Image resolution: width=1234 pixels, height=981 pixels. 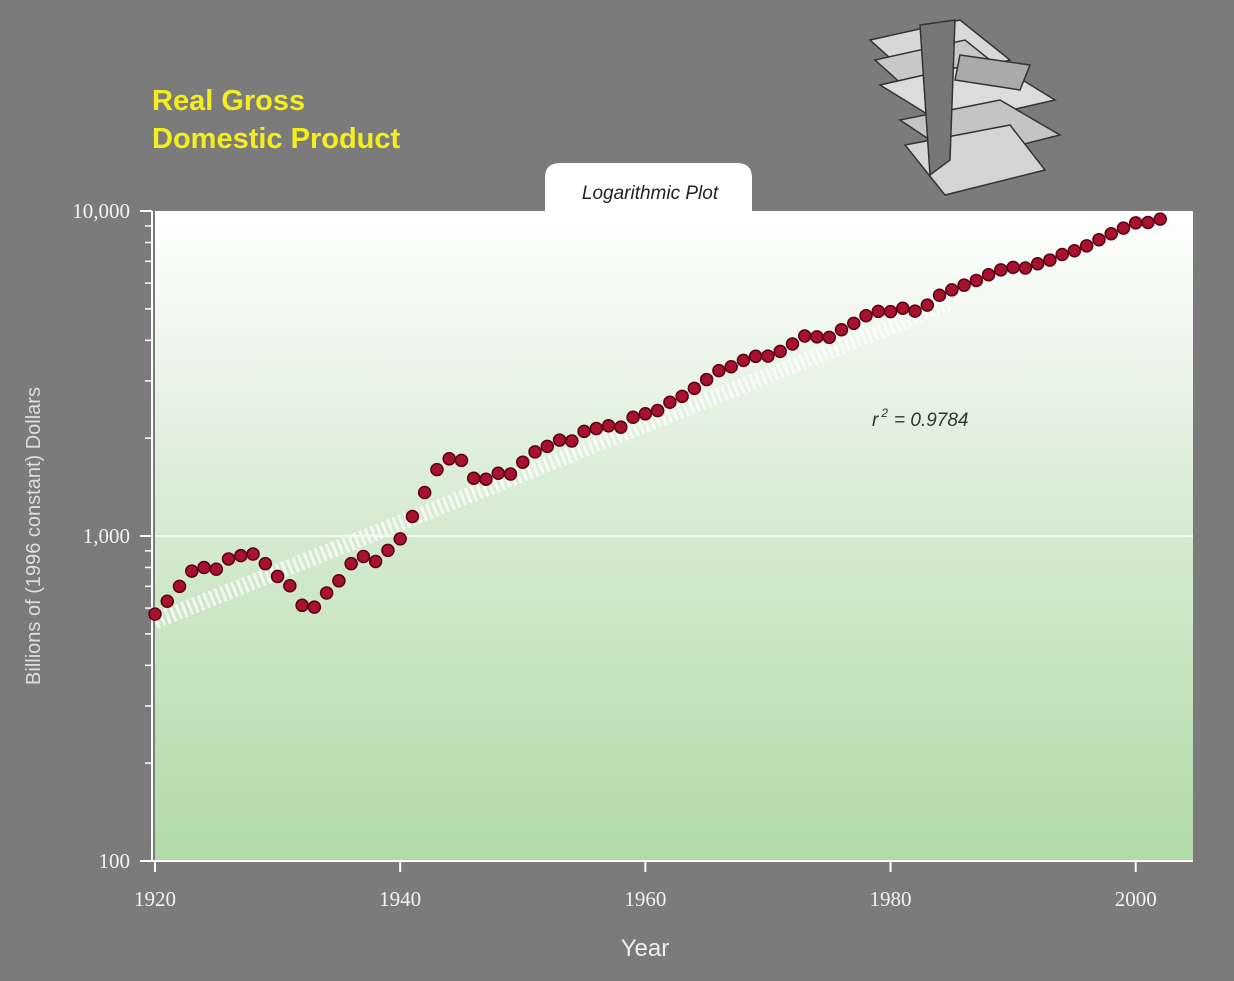 What do you see at coordinates (875, 420) in the screenshot?
I see `annotation-base: r` at bounding box center [875, 420].